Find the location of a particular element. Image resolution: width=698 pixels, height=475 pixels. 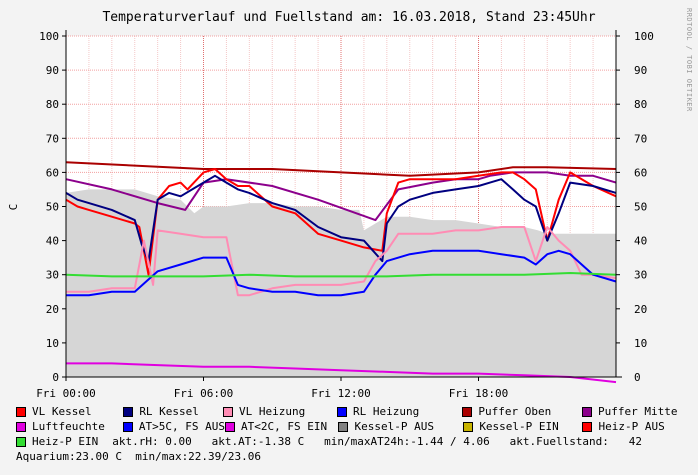

legend-item-heiz-p-aus: Heiz-P AUS is located at coordinates (639, 426).